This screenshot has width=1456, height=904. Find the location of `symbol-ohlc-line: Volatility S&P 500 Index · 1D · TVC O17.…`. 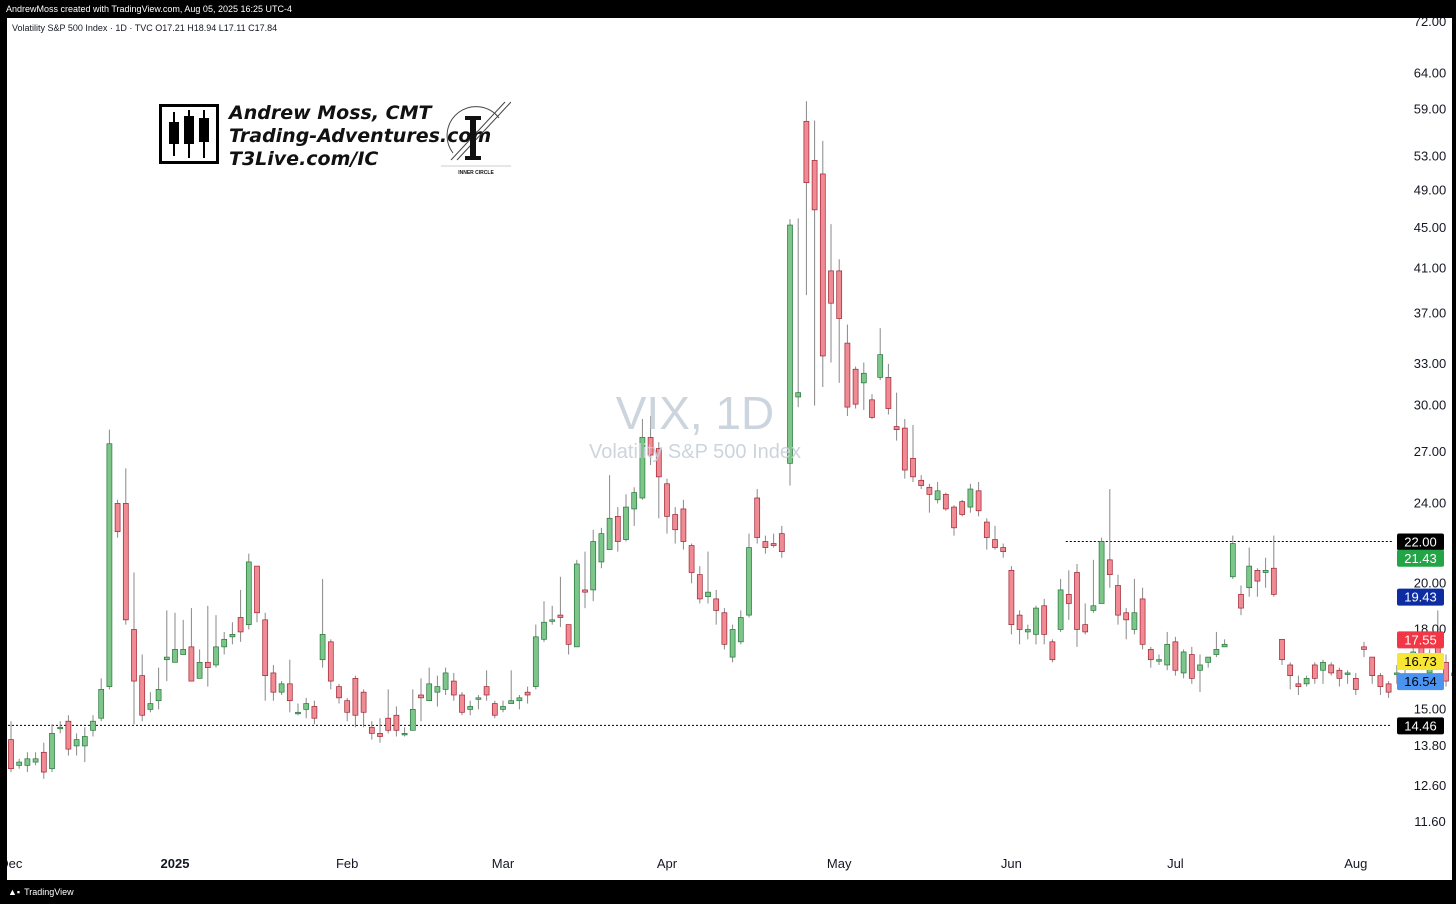

symbol-ohlc-line: Volatility S&P 500 Index · 1D · TVC O17.… is located at coordinates (145, 28).